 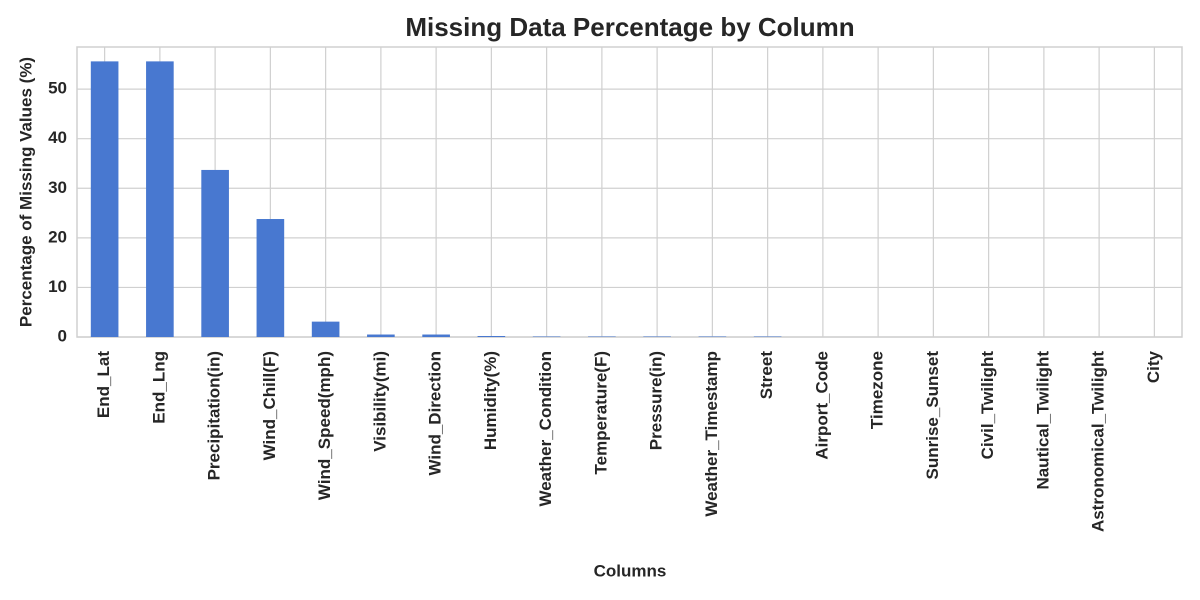 I want to click on x-tick-label: Street, so click(x=766, y=375).